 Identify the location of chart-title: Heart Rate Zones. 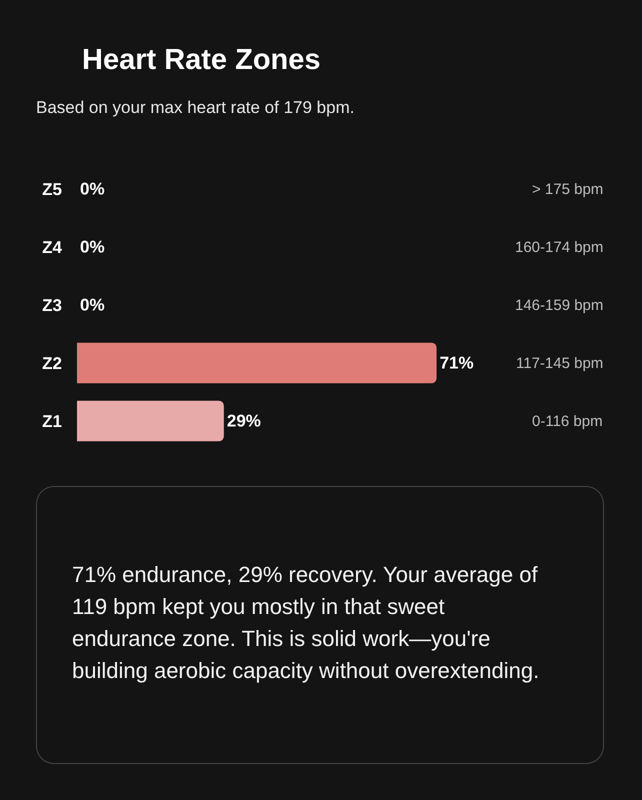
(201, 60).